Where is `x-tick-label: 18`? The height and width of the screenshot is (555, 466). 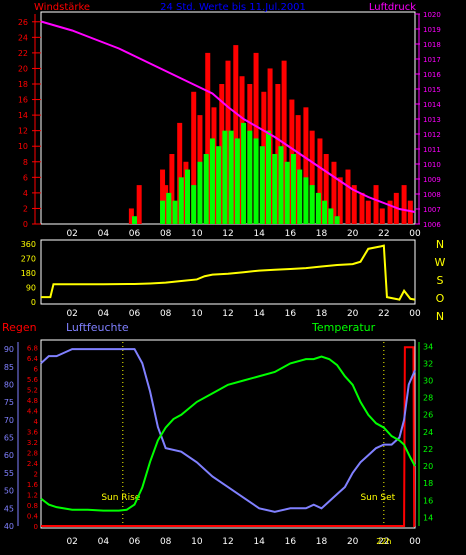 x-tick-label: 18 is located at coordinates (322, 314).